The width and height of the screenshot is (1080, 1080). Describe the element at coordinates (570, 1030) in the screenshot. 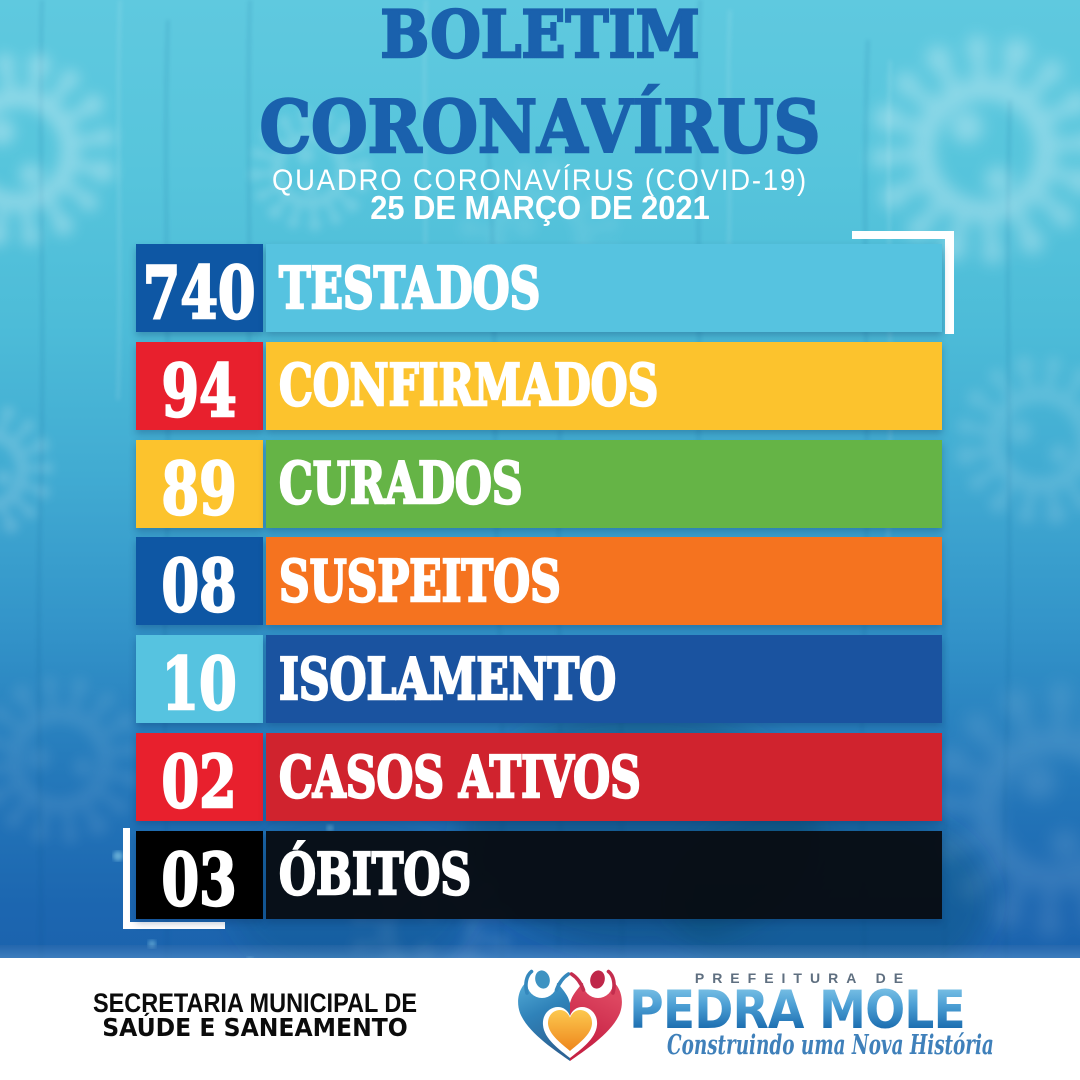

I see `heart-icon` at that location.